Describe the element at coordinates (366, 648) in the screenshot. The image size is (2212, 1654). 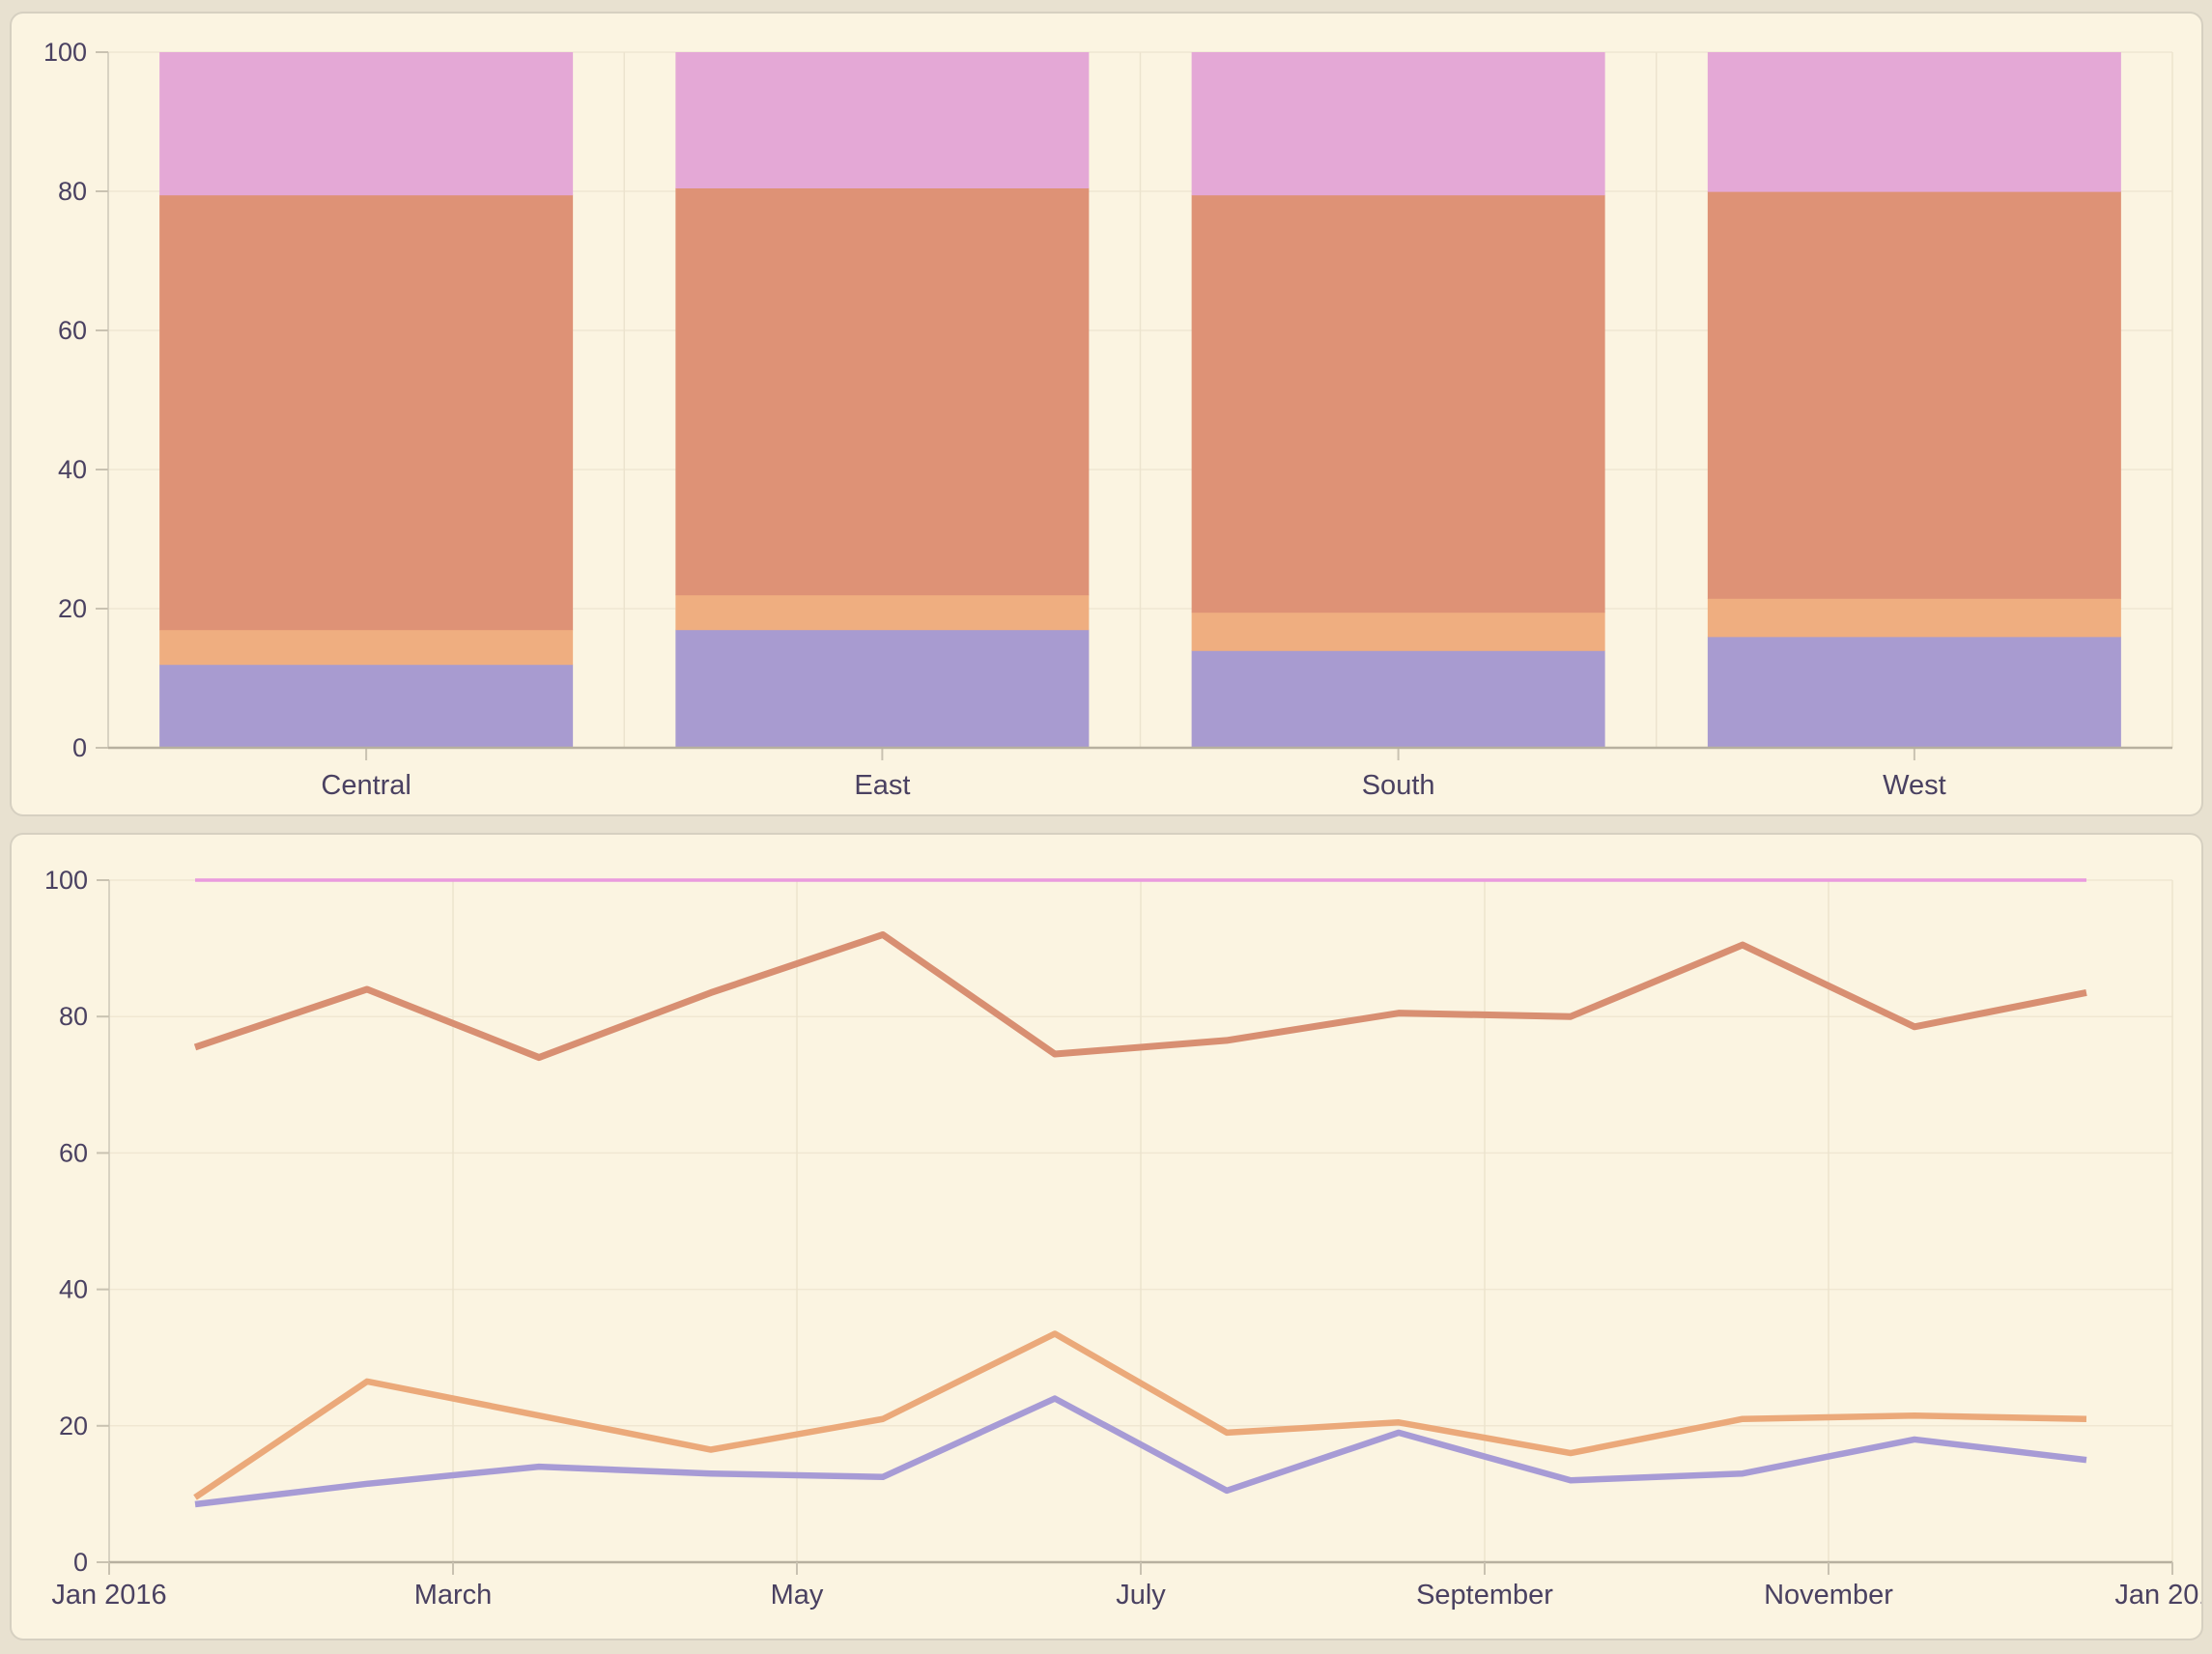
I see `bar-segment-central-orange` at that location.